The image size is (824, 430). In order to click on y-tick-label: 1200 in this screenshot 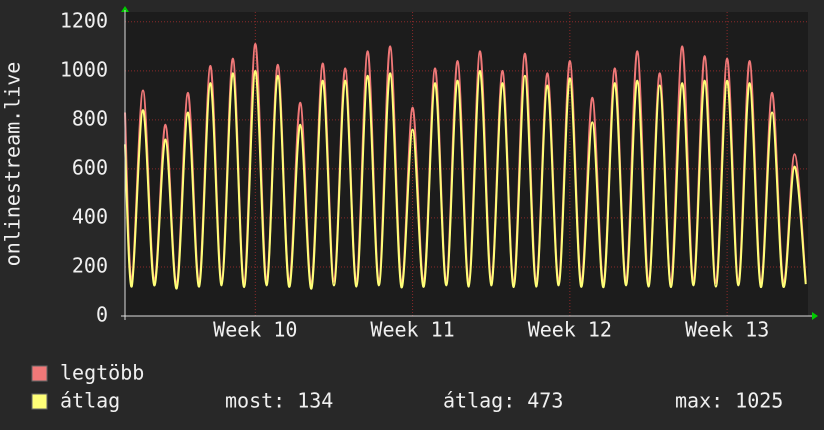, I will do `click(84, 20)`.